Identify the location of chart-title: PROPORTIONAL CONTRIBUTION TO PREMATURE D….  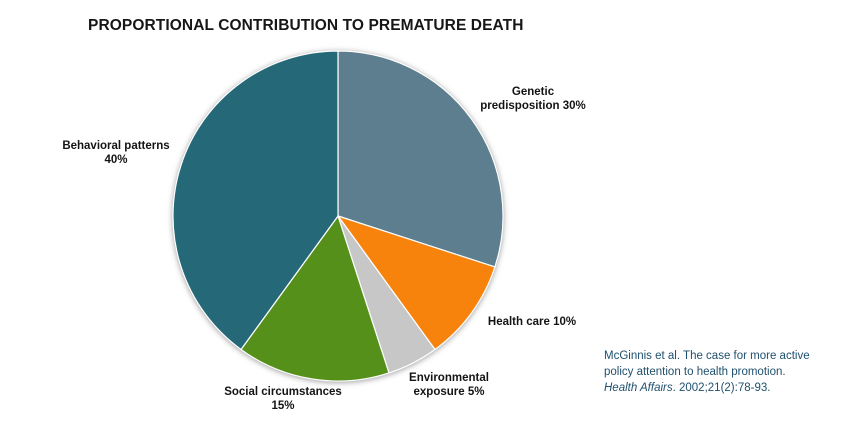
(306, 25).